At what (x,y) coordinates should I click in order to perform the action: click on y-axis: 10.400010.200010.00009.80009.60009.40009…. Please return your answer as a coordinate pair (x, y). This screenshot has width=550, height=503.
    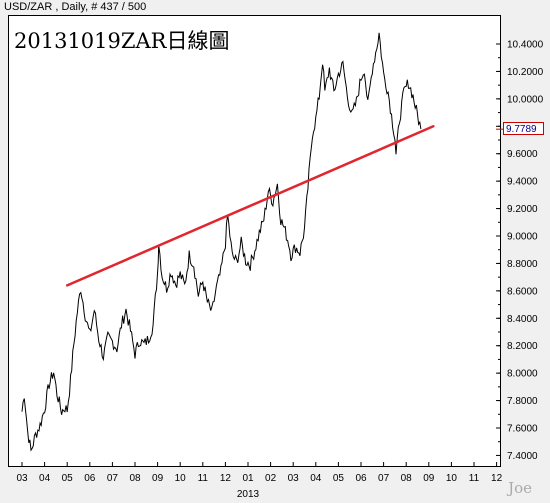
    Looking at the image, I should click on (520, 251).